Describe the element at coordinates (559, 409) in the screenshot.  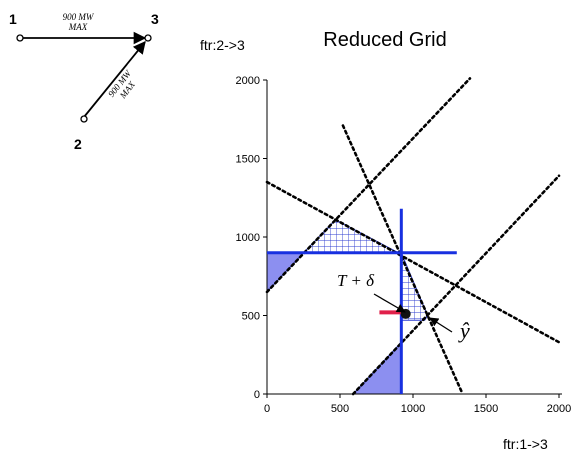
I see `x-tick-label: 2000` at that location.